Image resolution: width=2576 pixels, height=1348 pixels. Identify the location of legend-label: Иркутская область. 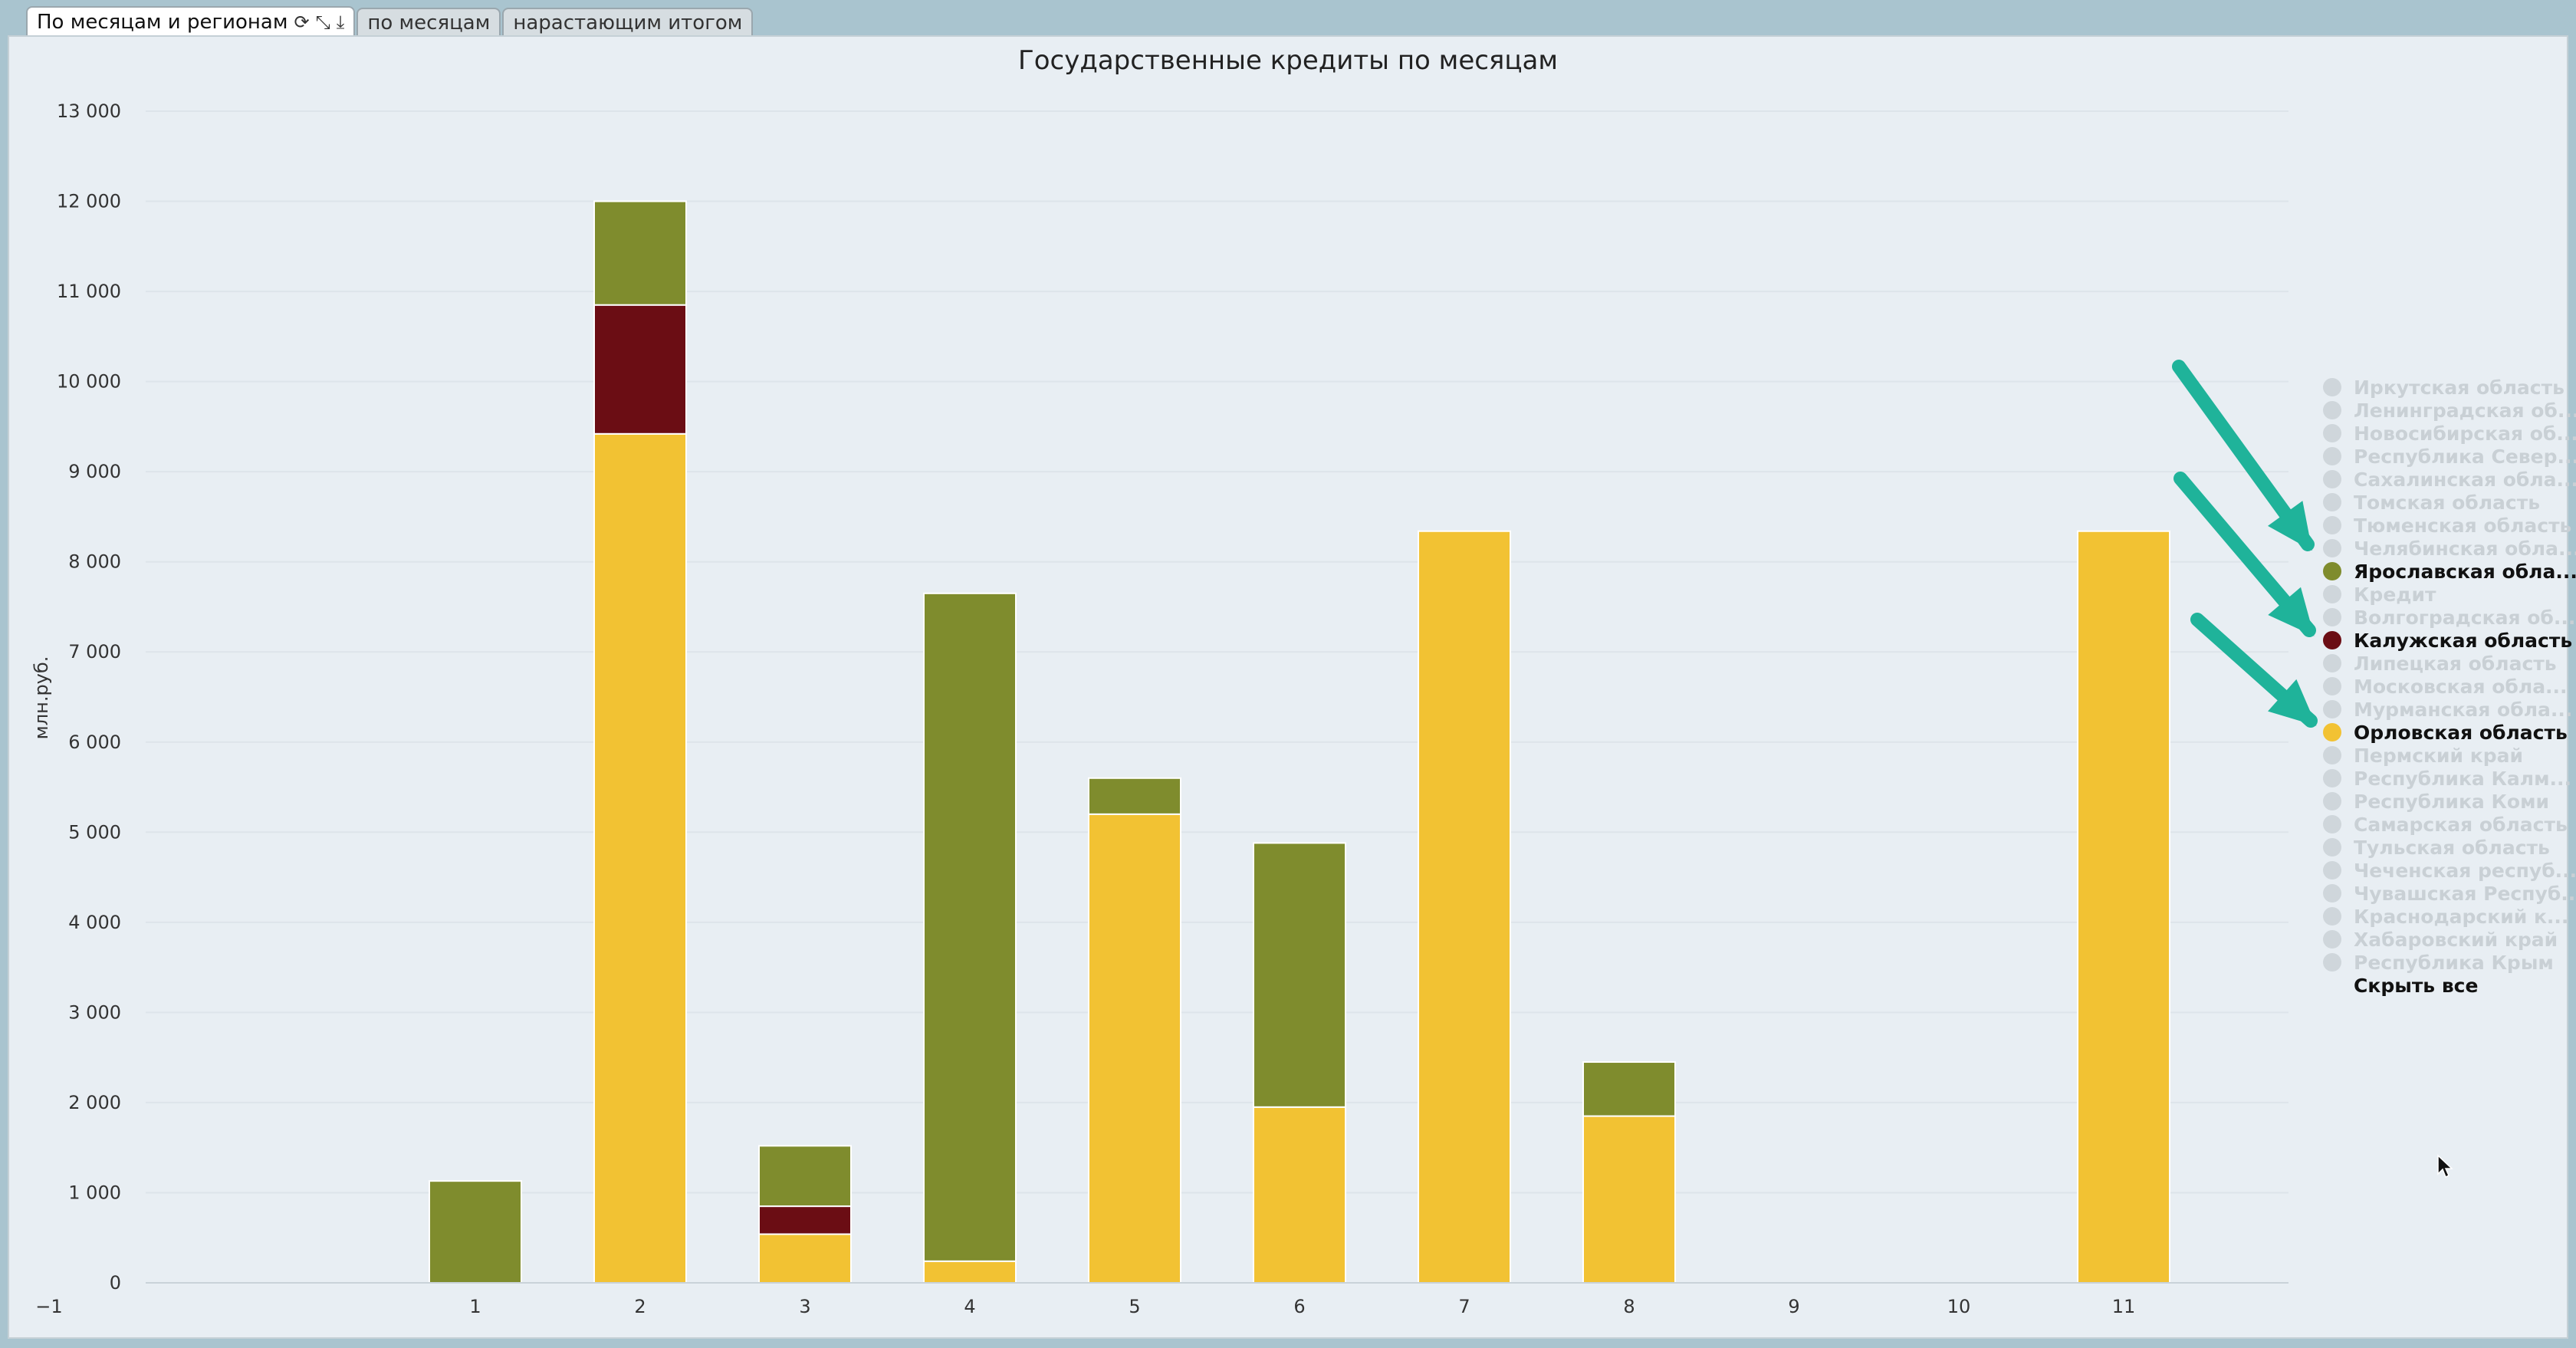
(2459, 387).